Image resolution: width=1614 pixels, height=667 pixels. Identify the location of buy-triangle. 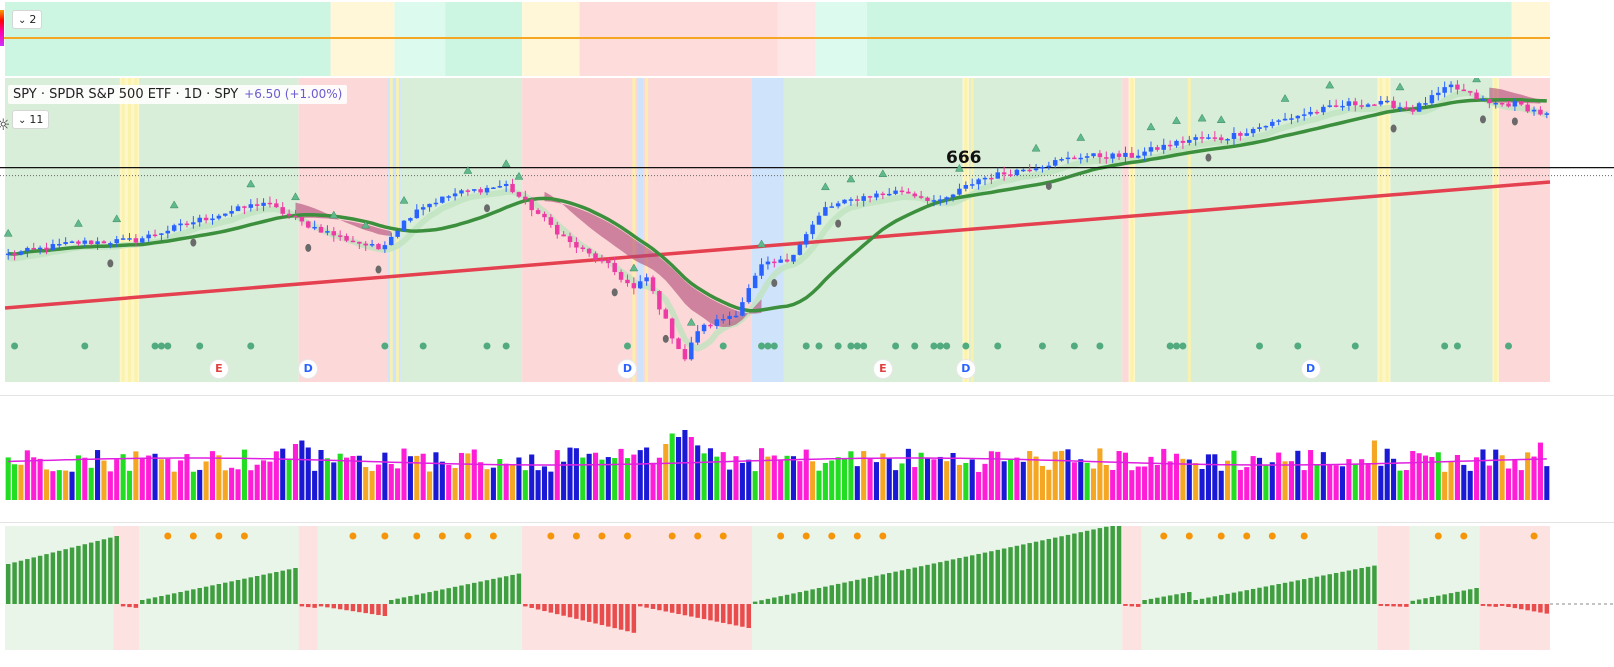
(634, 267).